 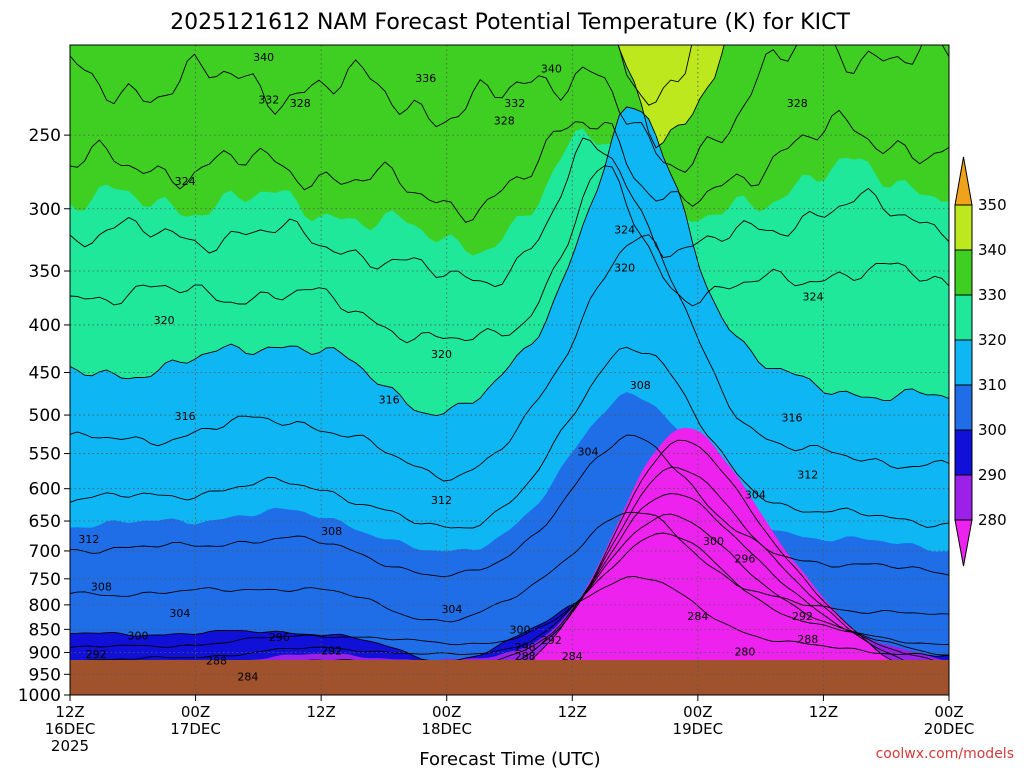 What do you see at coordinates (45, 522) in the screenshot?
I see `y-tick-label: 650` at bounding box center [45, 522].